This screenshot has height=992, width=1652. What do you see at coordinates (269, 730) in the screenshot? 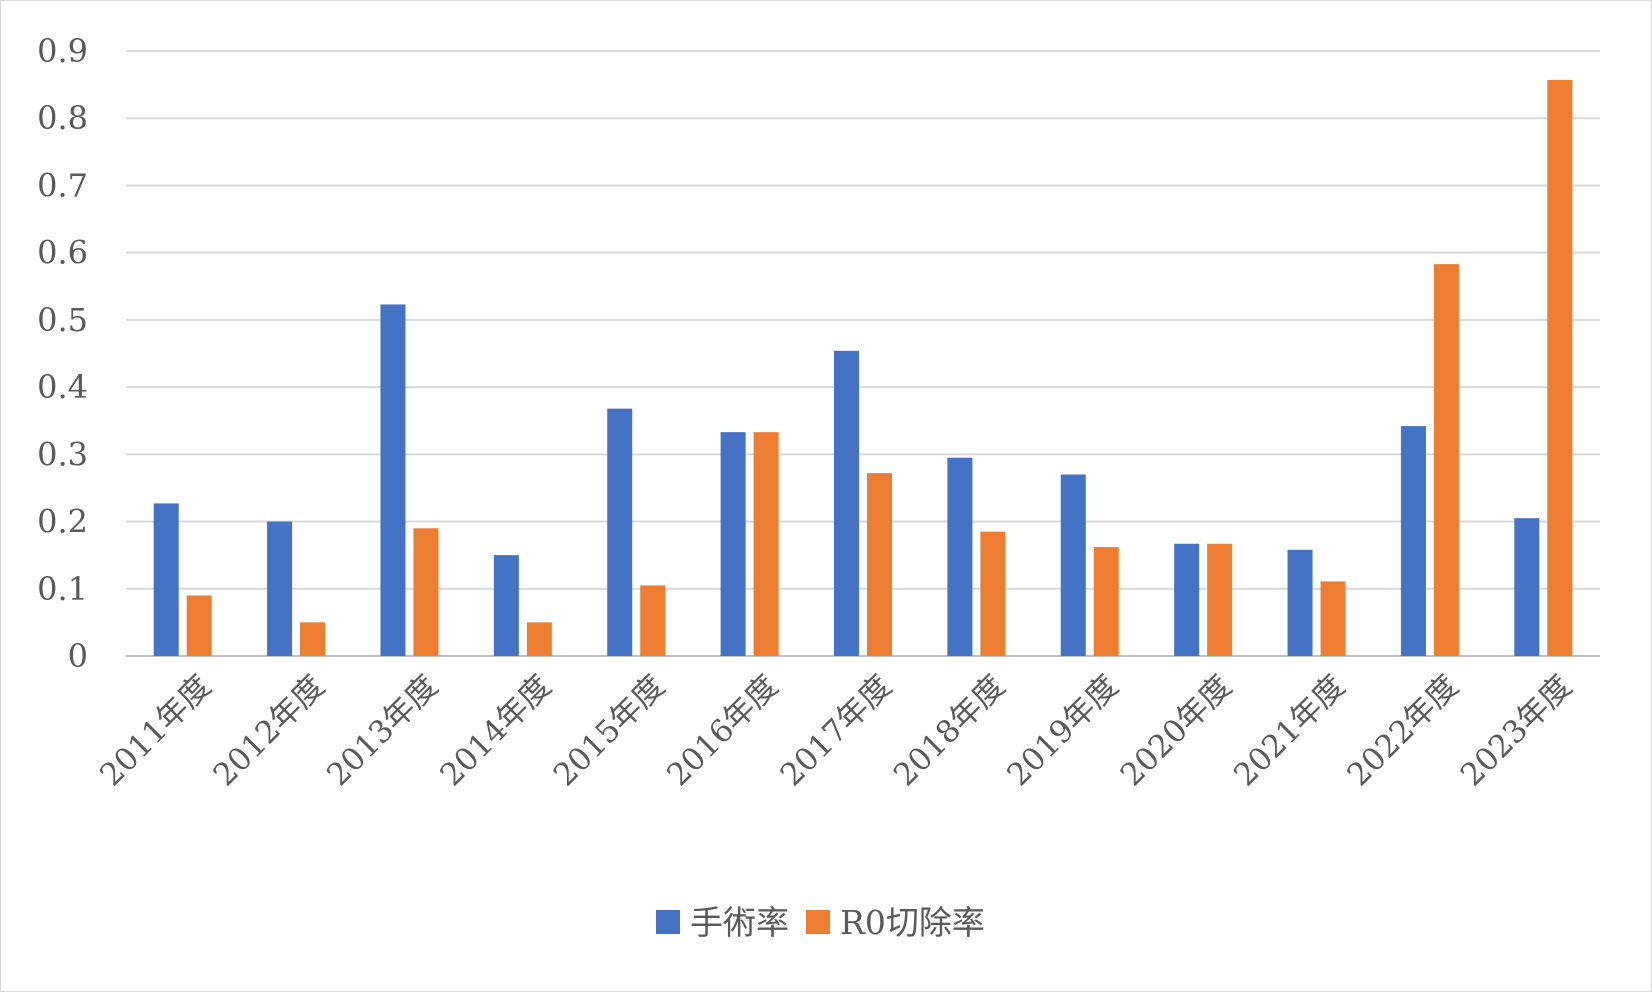
I see `x-tick-label: 2012年度` at bounding box center [269, 730].